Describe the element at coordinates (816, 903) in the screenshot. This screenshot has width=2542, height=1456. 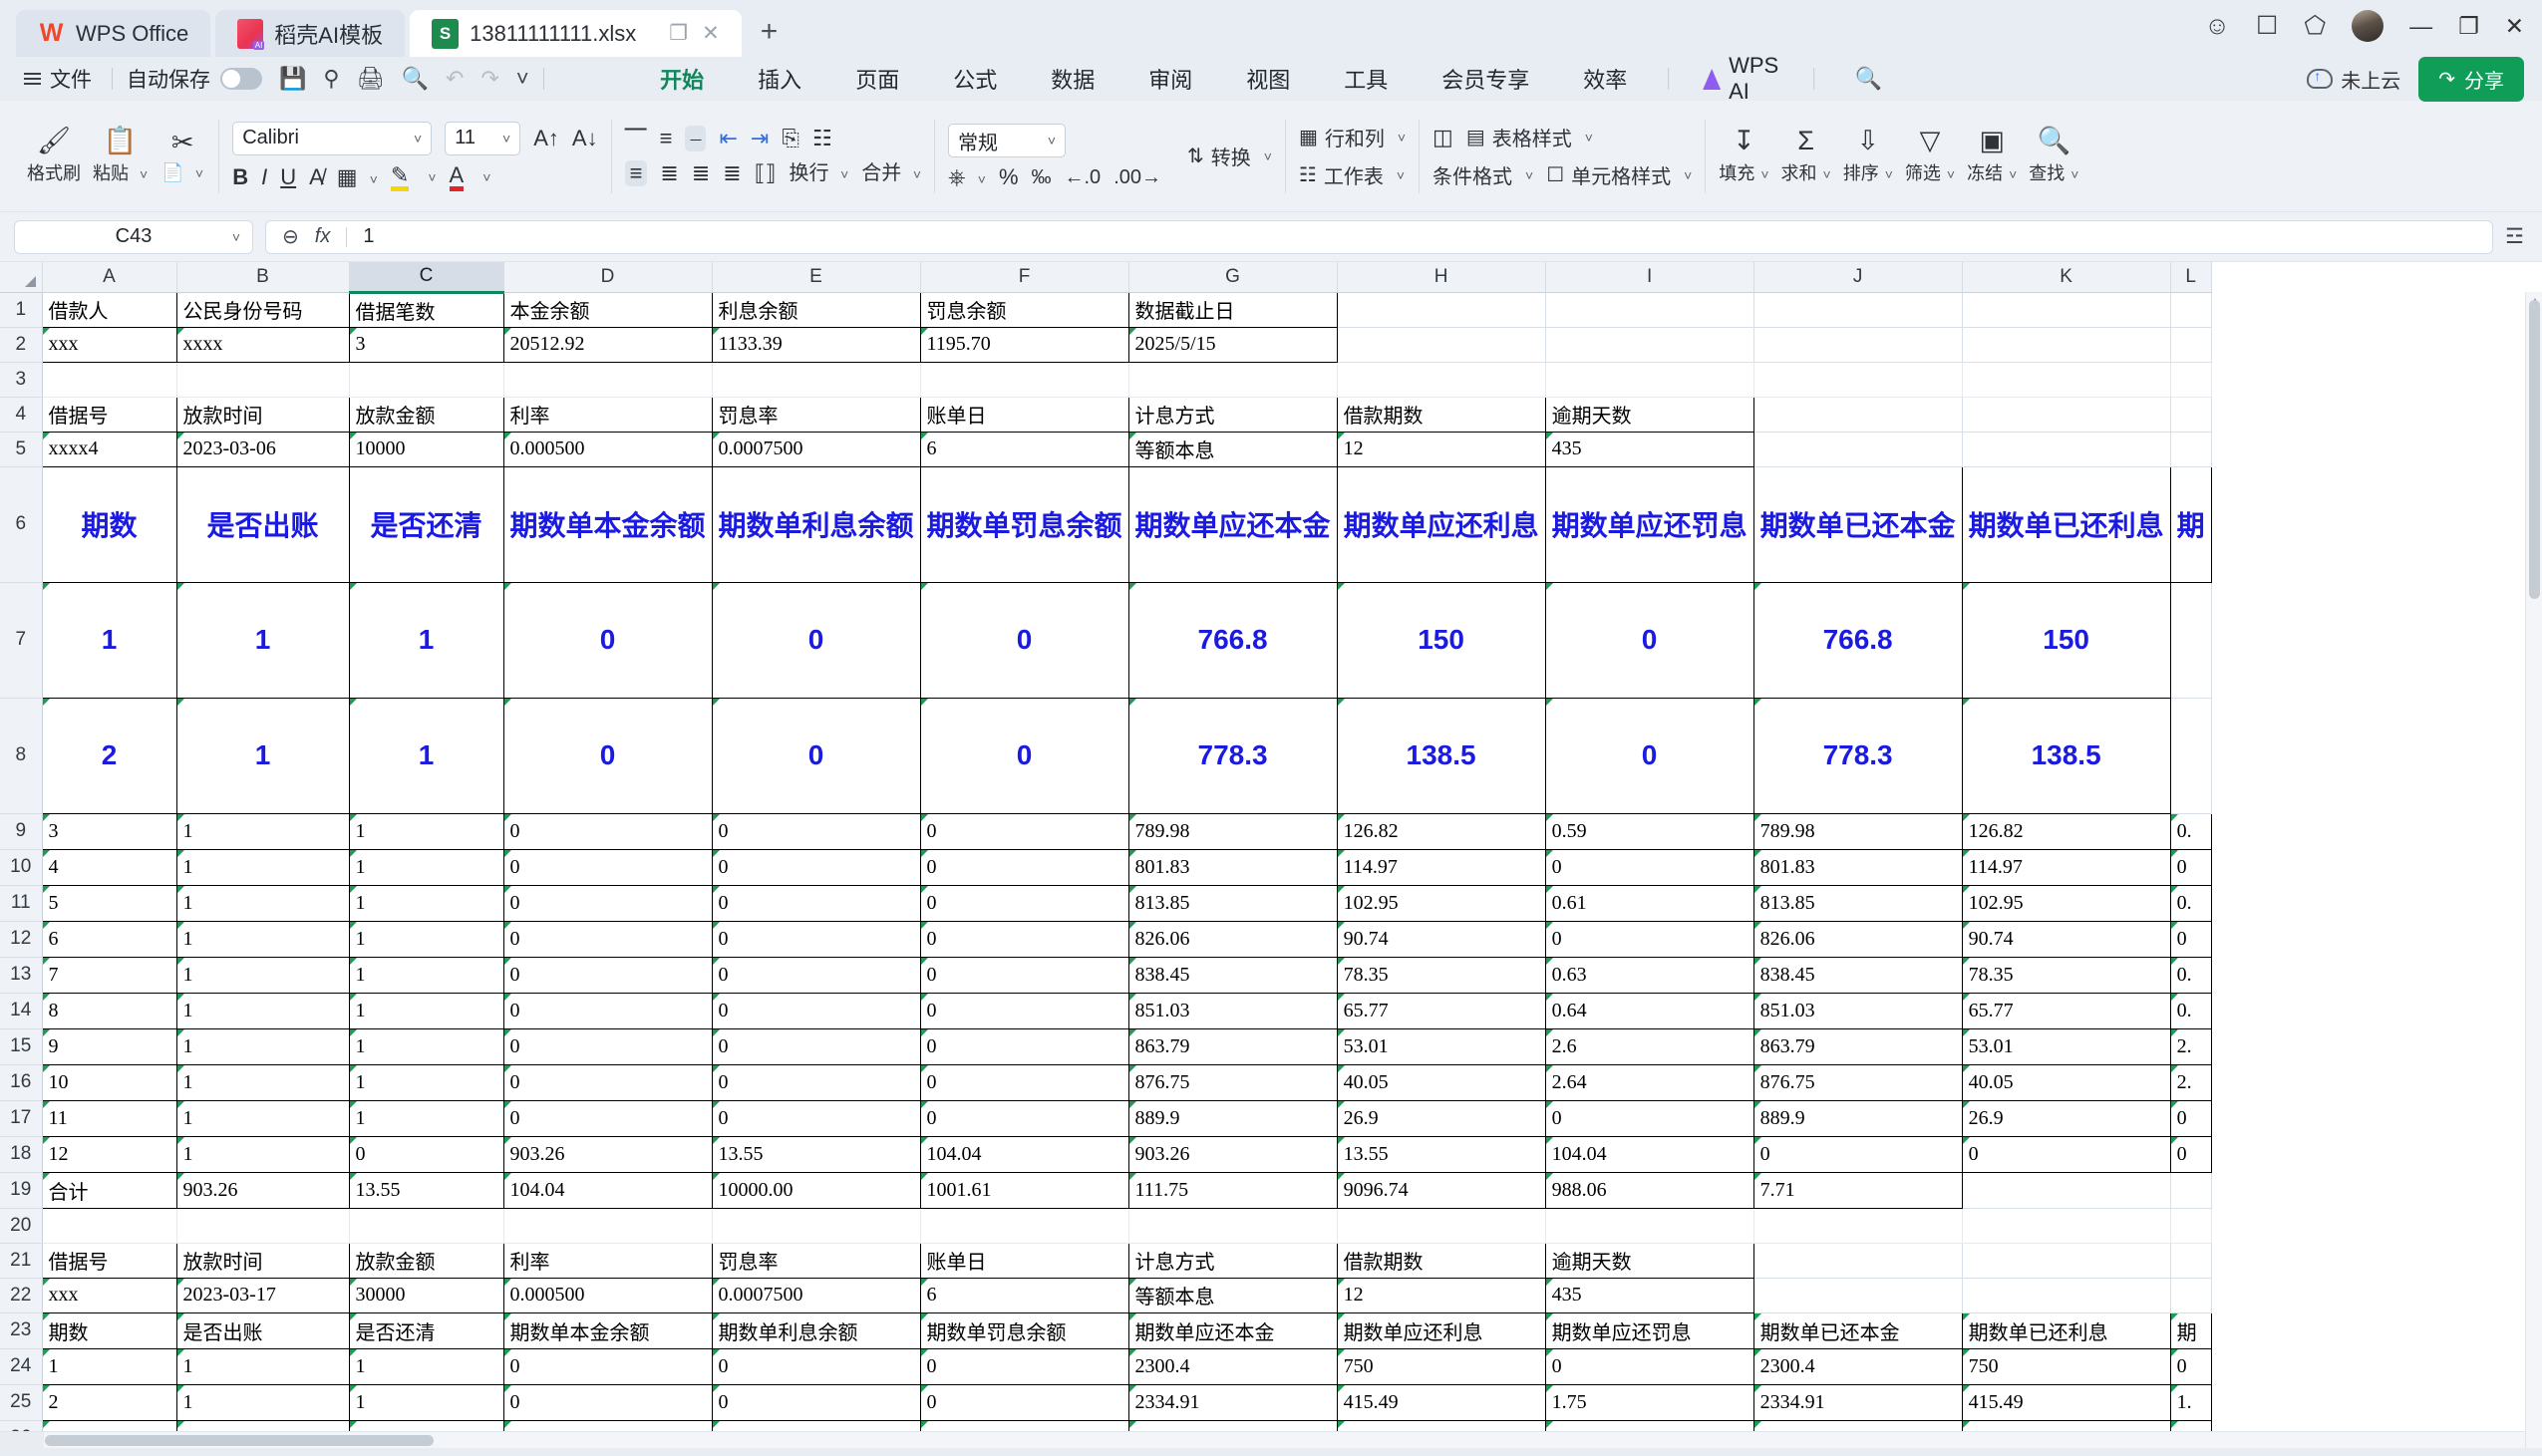
I see `cell-E11: 0` at that location.